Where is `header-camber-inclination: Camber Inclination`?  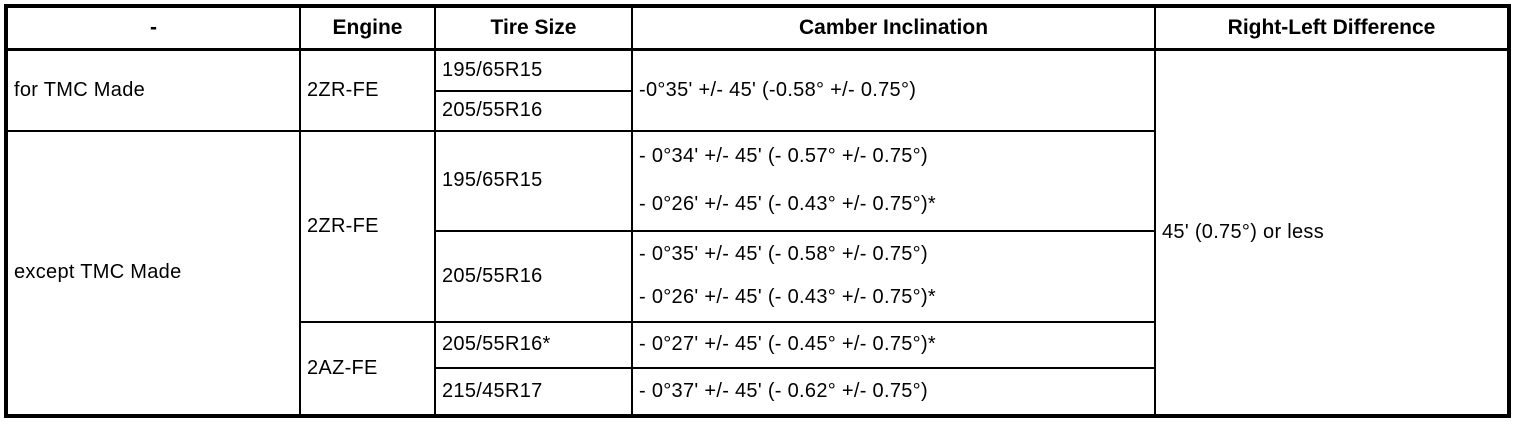 header-camber-inclination: Camber Inclination is located at coordinates (893, 28).